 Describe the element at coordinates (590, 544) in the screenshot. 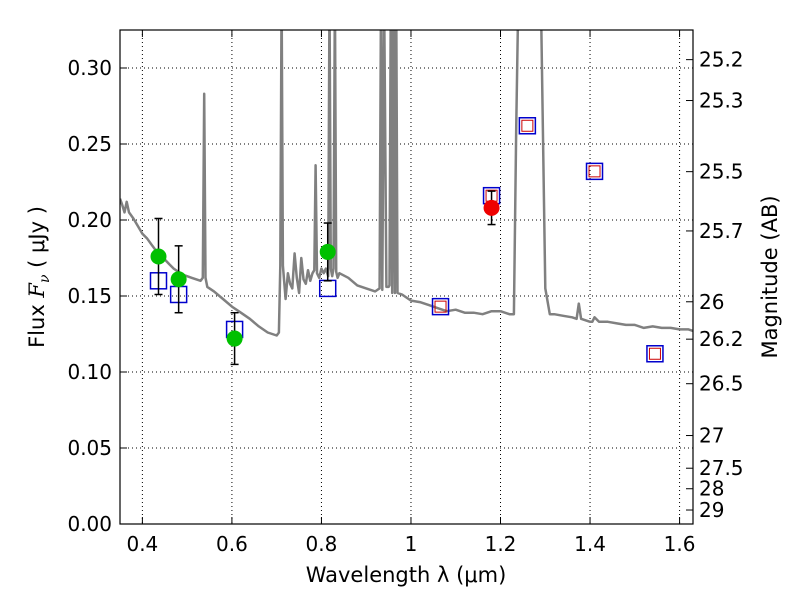

I see `x-tick-label: 1.4` at that location.